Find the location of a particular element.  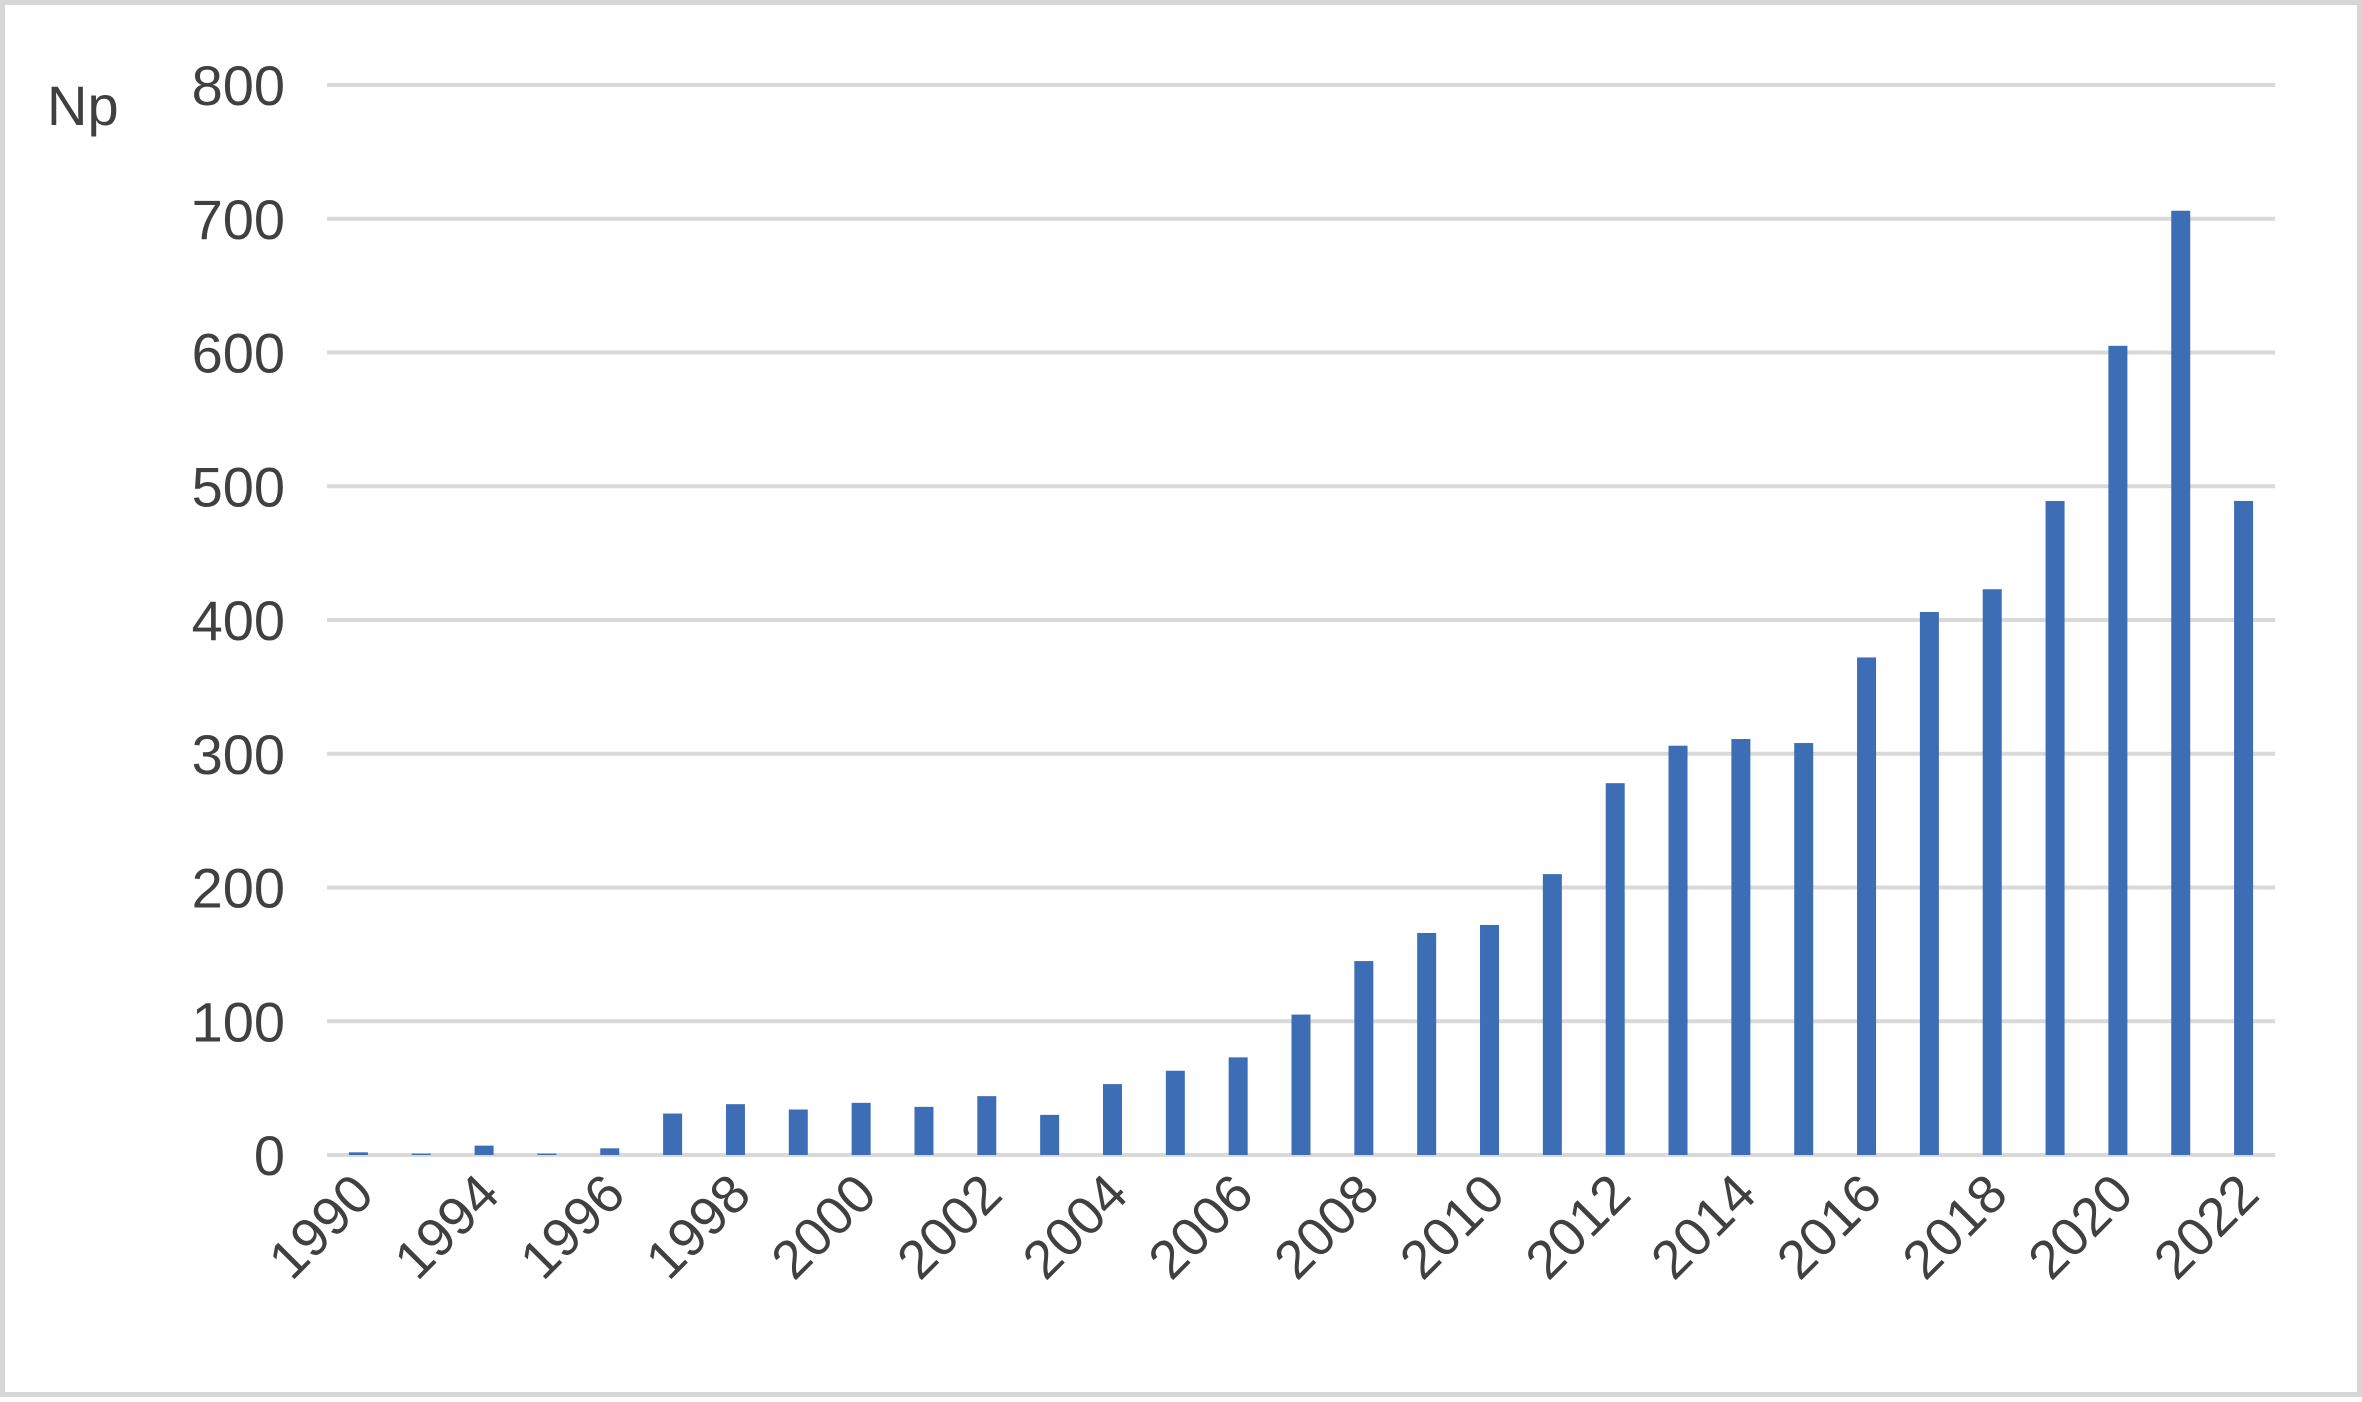

x-tick-label: 2018 is located at coordinates (1954, 1226).